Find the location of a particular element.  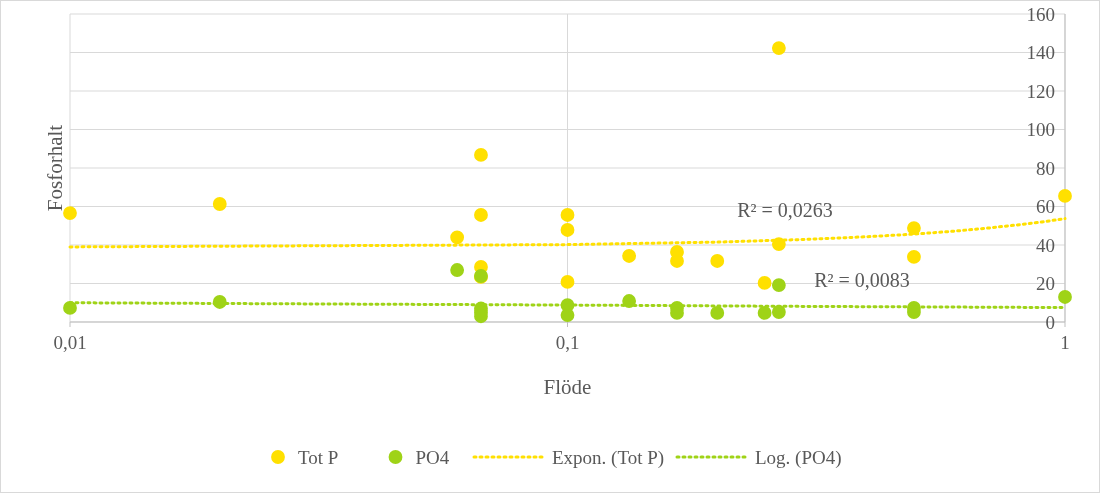

legend-label: Expon. (Tot P) is located at coordinates (608, 457).